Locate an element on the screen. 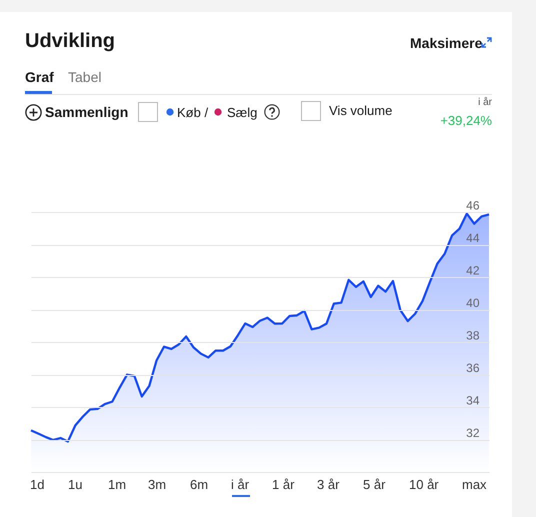 Image resolution: width=536 pixels, height=517 pixels. text: max is located at coordinates (474, 484).